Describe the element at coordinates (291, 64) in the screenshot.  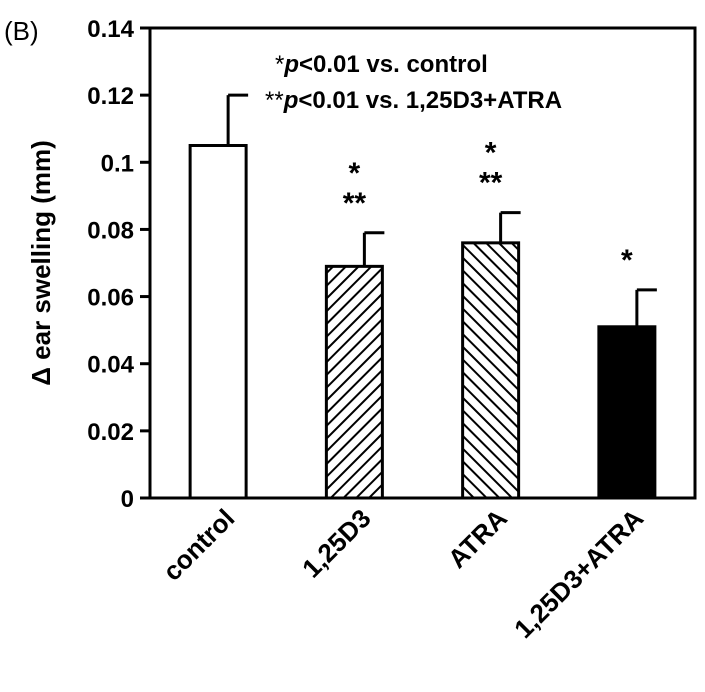
I see `annotation-note-1-p: p` at that location.